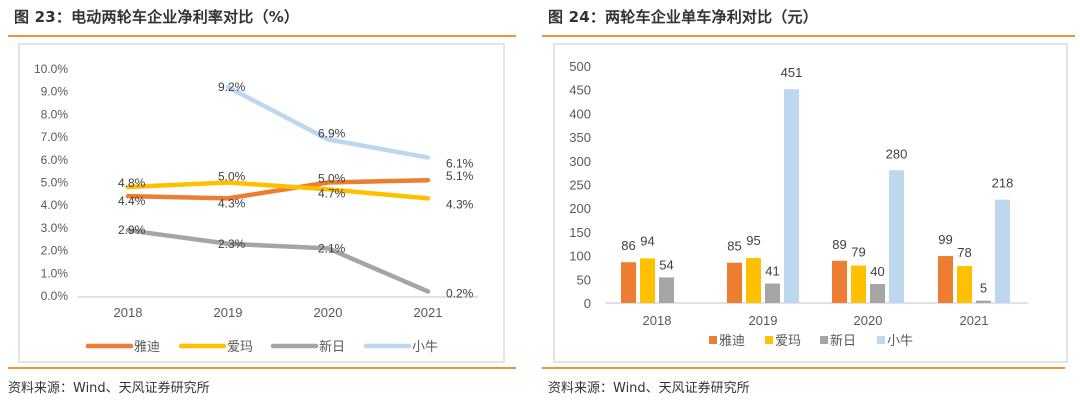  Describe the element at coordinates (328, 312) in the screenshot. I see `left-x-tick-label: 2020` at that location.